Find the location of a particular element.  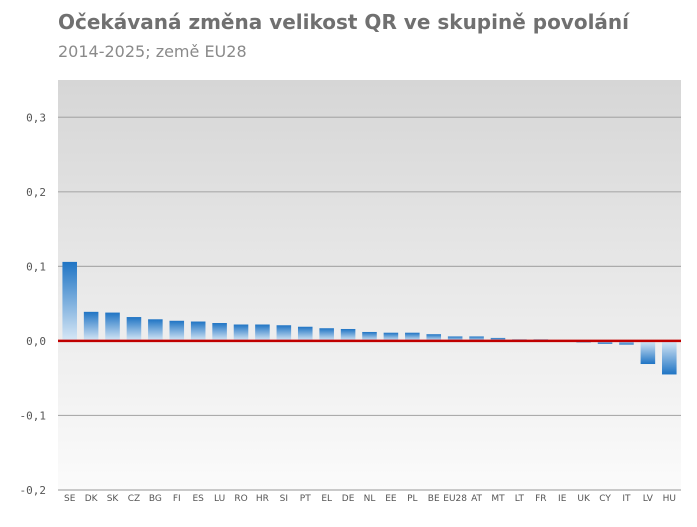

bar-pl is located at coordinates (412, 336).